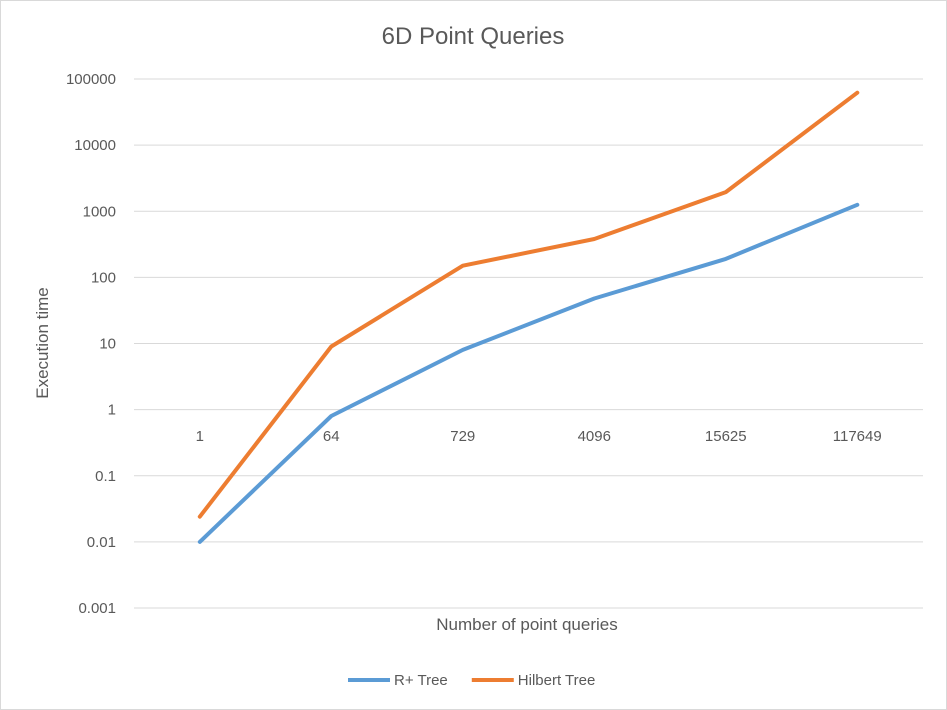 This screenshot has width=947, height=710. I want to click on x-tick-label: 4096, so click(594, 436).